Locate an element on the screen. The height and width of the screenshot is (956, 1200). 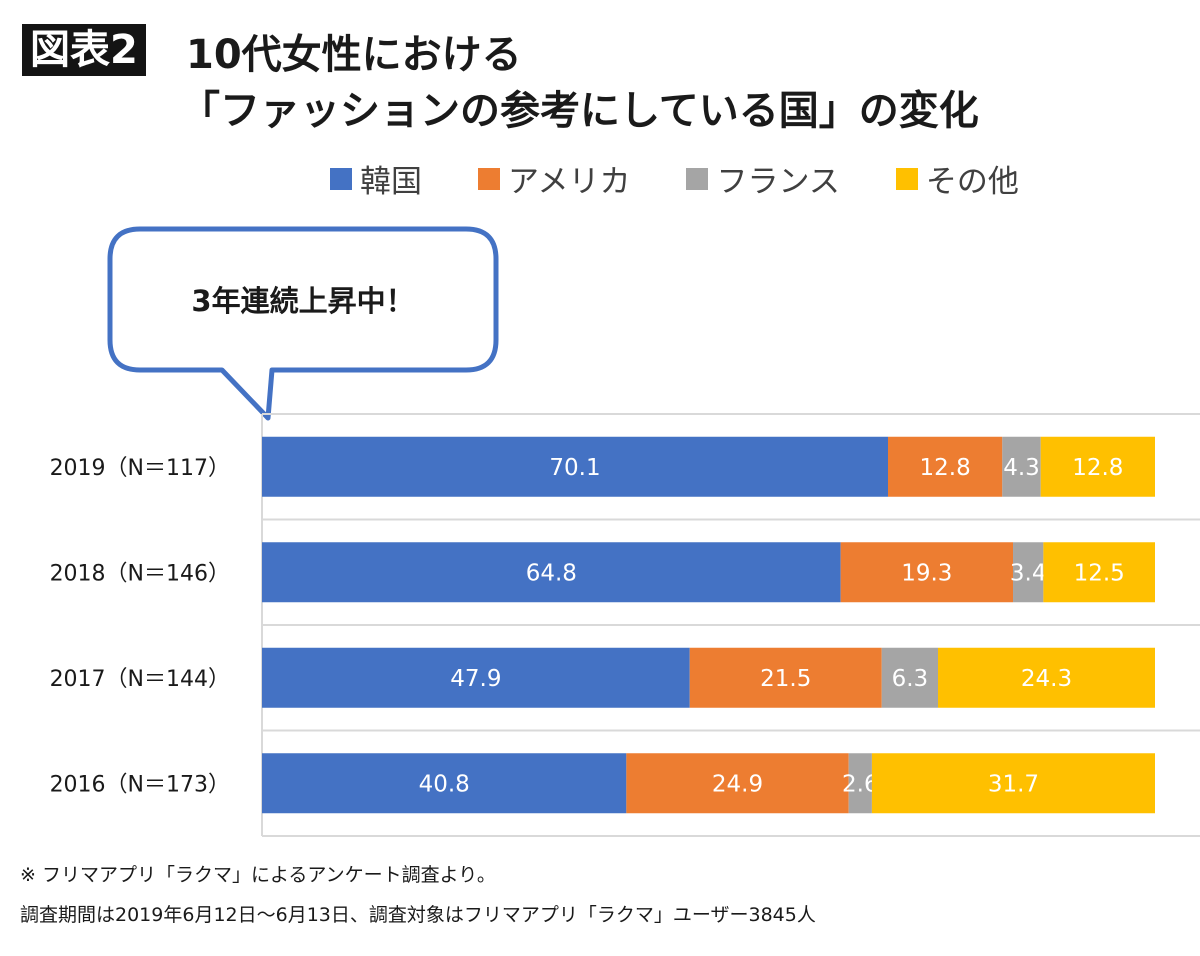
category-label: 2018（N＝146） is located at coordinates (140, 573).